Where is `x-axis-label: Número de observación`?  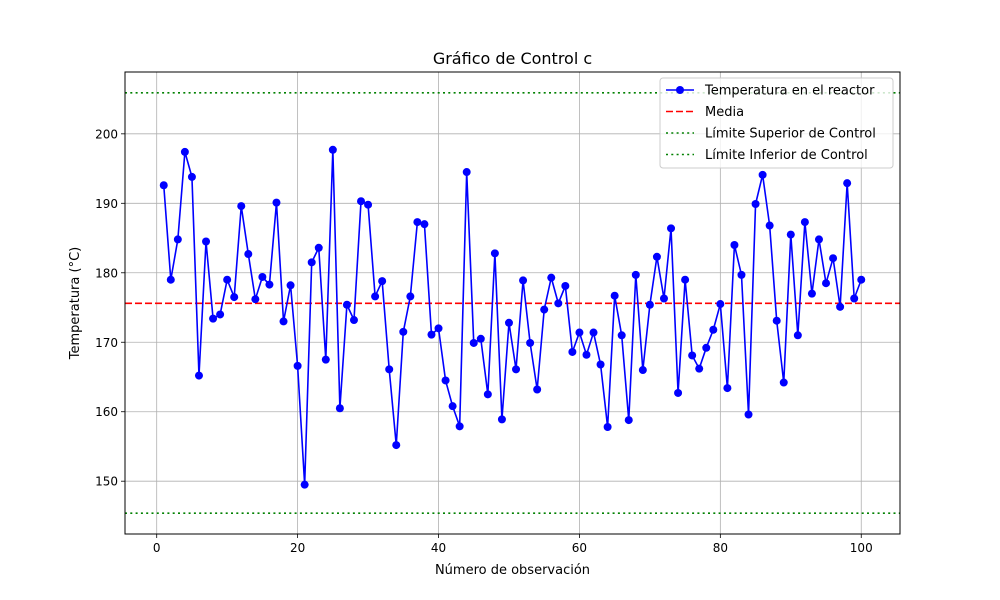 x-axis-label: Número de observación is located at coordinates (512, 570).